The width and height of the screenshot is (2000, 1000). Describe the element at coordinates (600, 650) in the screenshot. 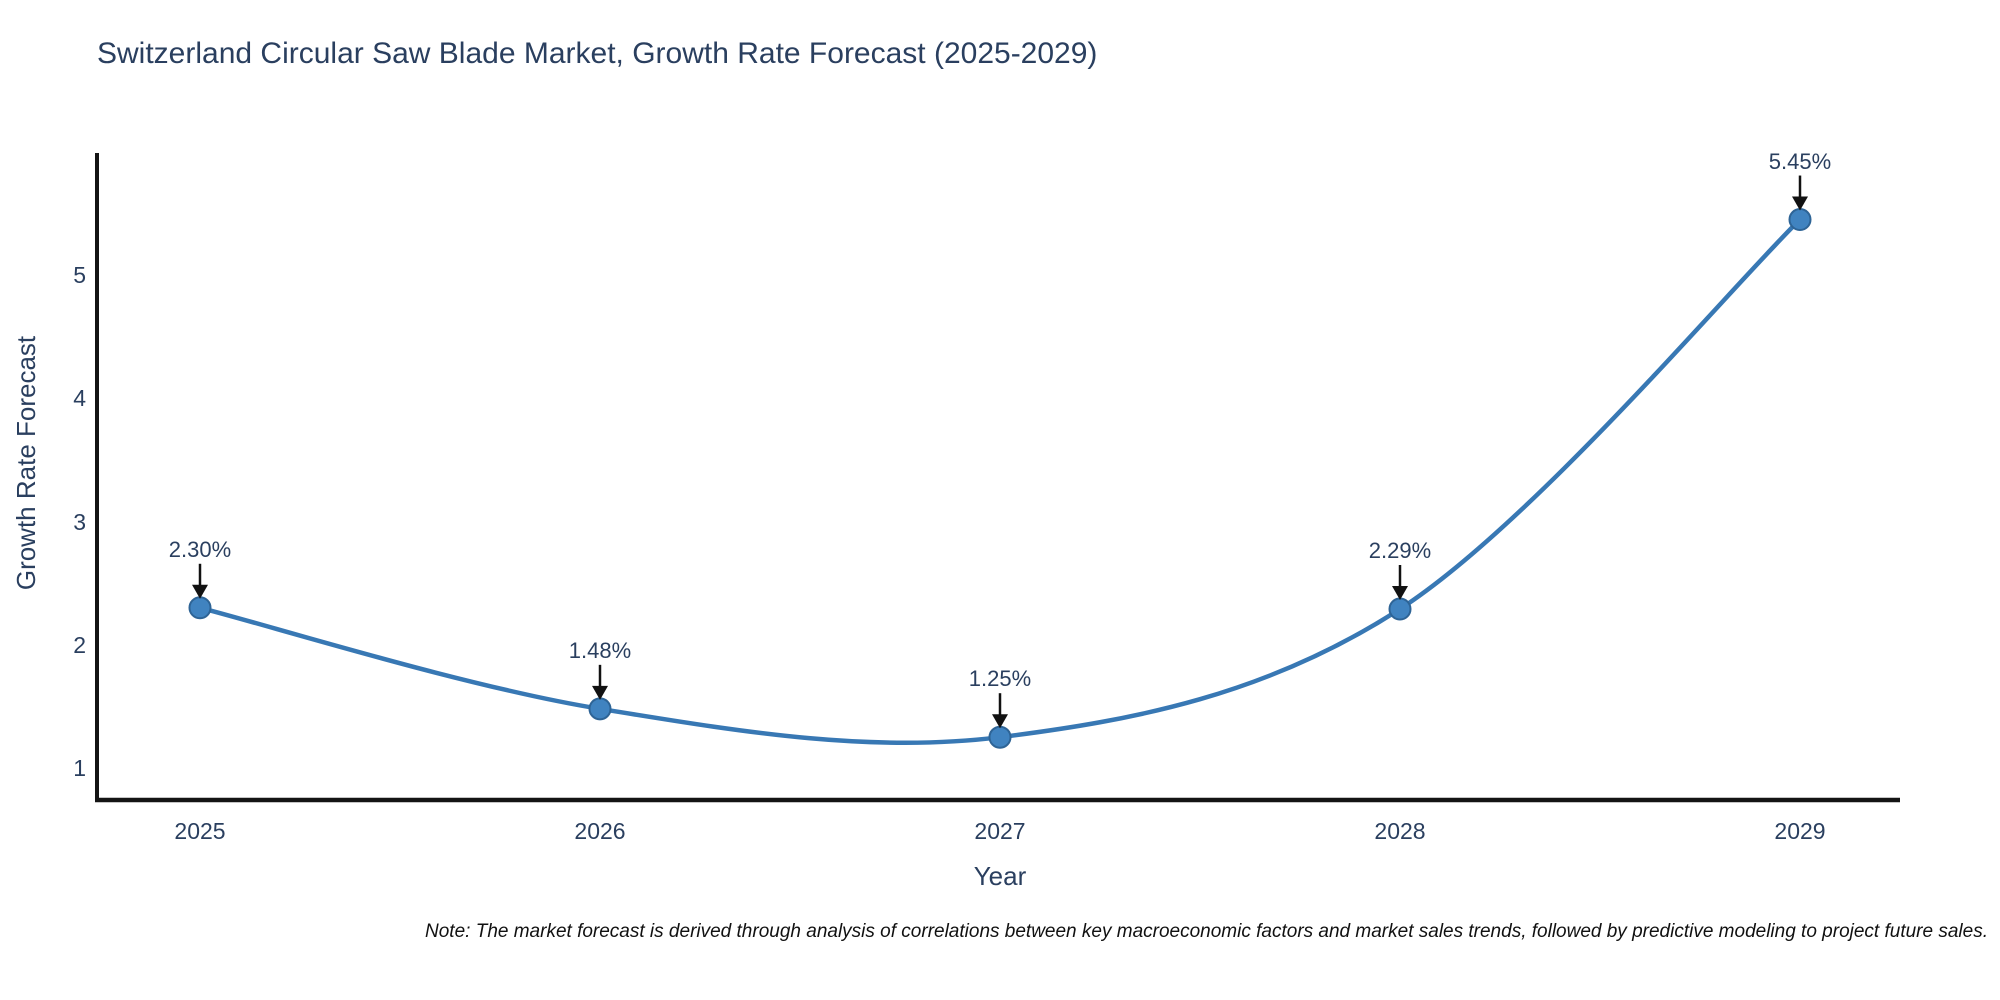

I see `point-value-label: 1.48%` at that location.